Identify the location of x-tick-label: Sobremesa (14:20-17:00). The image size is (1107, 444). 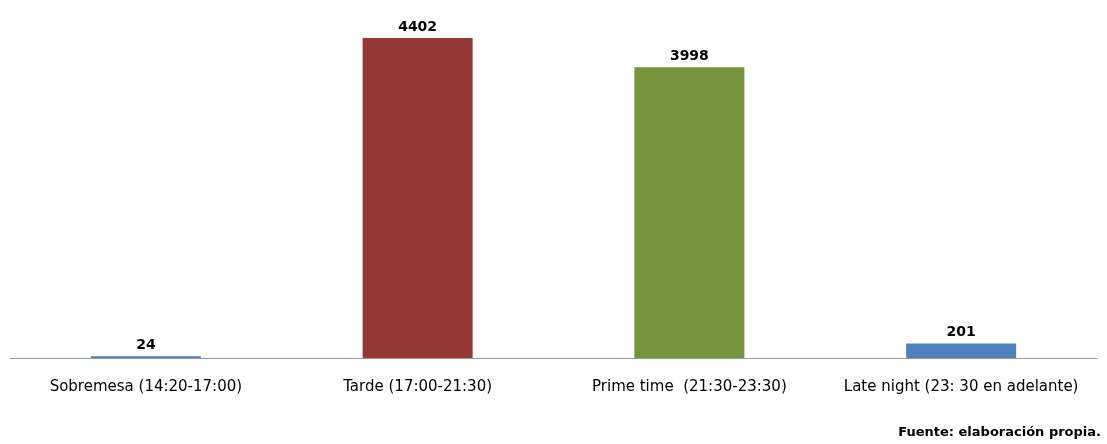
(146, 385).